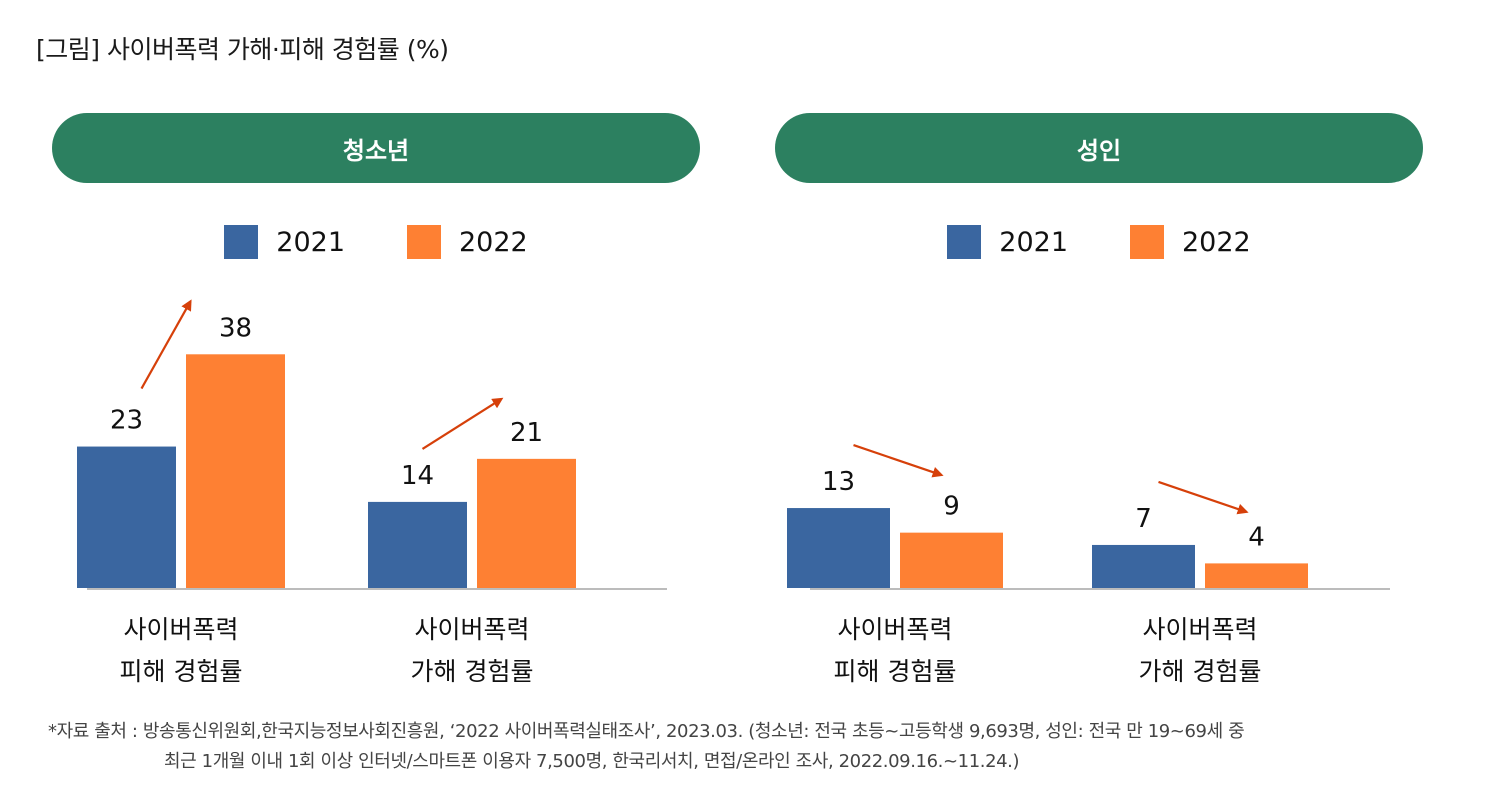 The height and width of the screenshot is (812, 1502). Describe the element at coordinates (417, 476) in the screenshot. I see `data-label-2021-1: 14` at that location.